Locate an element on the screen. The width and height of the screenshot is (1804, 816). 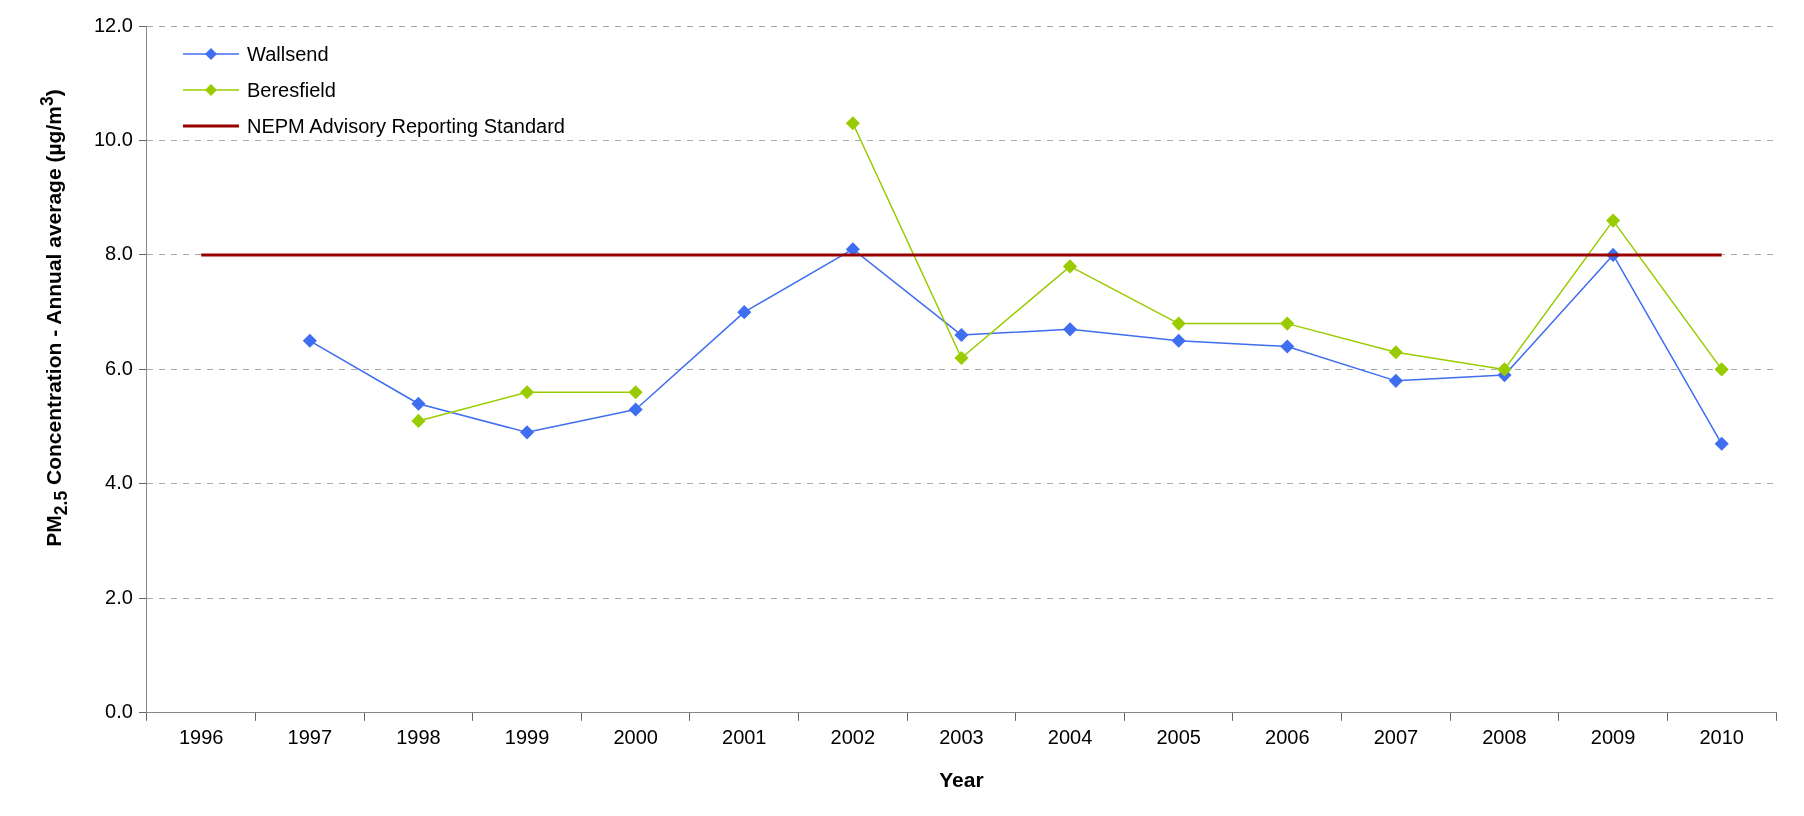
x-tick-label: 2000 is located at coordinates (635, 737).